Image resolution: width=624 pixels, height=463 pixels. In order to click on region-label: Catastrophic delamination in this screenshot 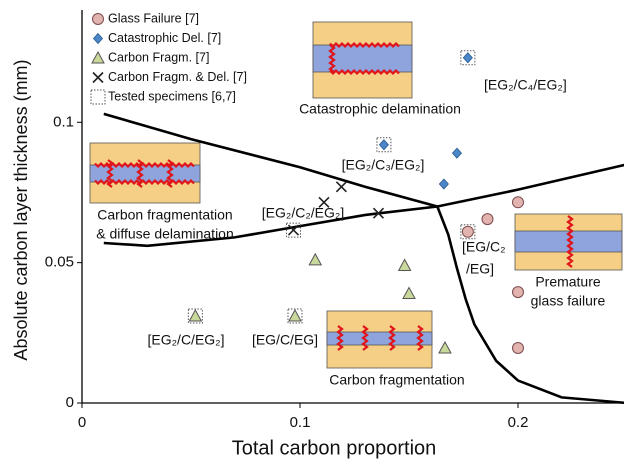, I will do `click(380, 109)`.